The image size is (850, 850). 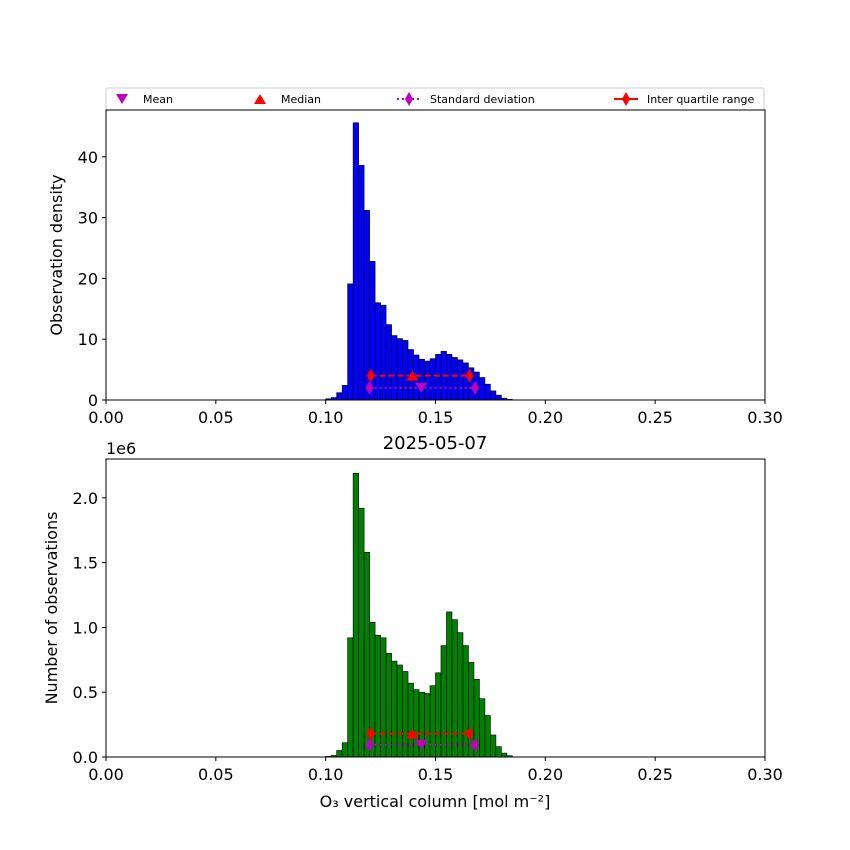 I want to click on y-tick-label: 0.0, so click(x=85, y=757).